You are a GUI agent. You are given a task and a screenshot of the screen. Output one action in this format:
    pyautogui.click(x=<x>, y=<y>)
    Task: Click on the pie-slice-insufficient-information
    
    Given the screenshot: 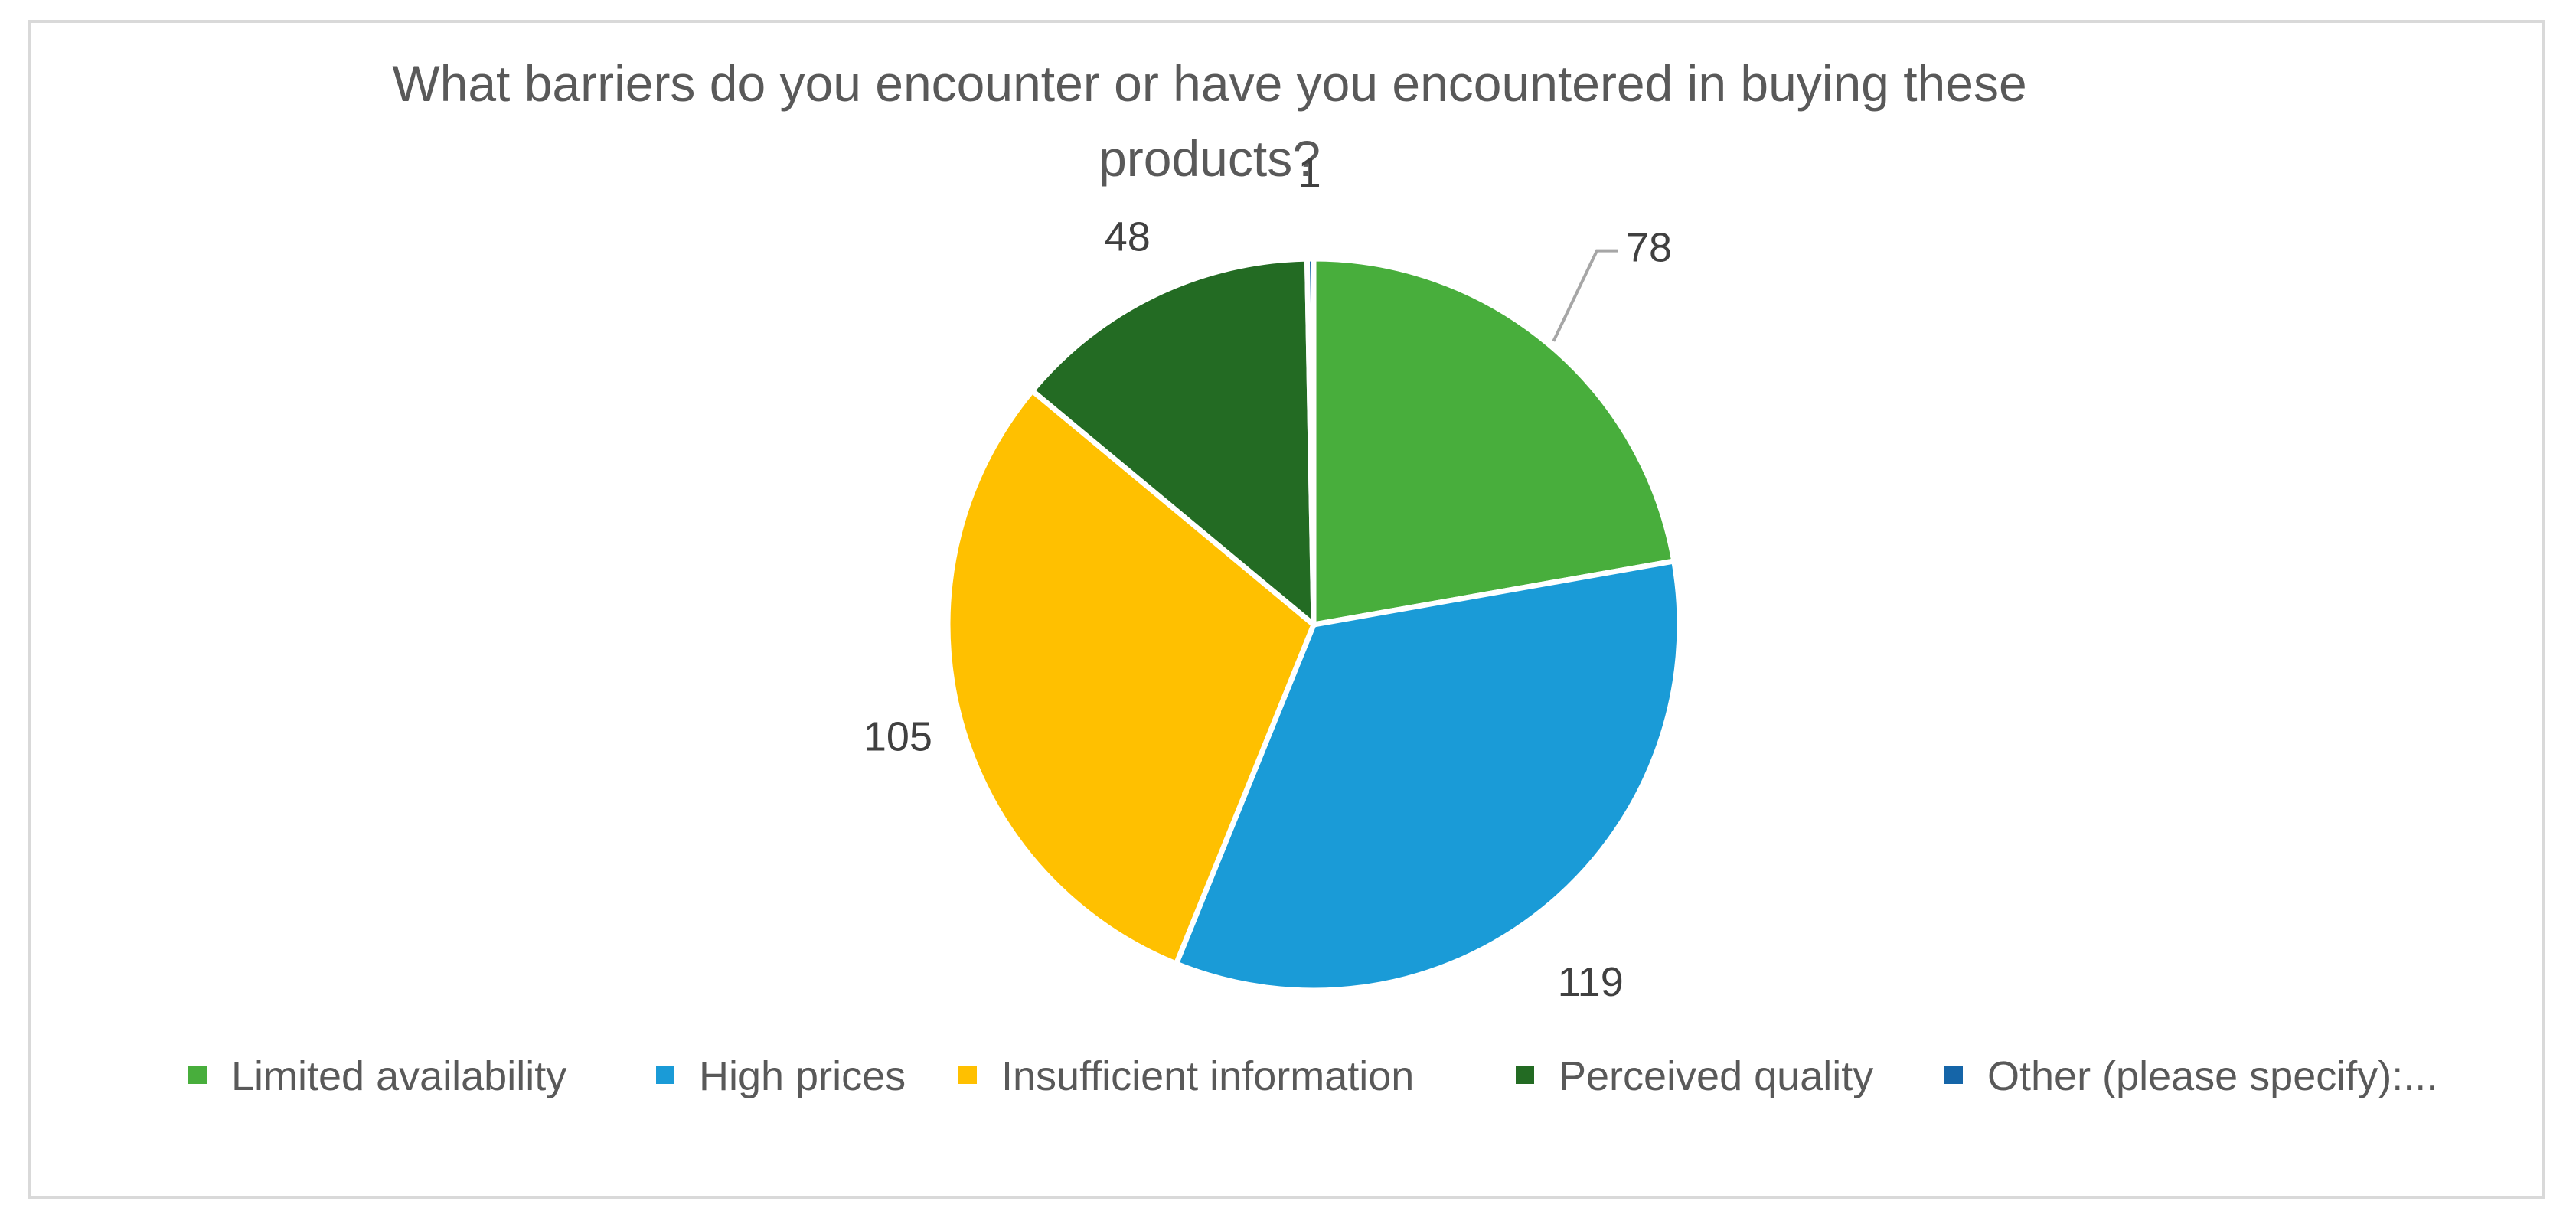 What is the action you would take?
    pyautogui.click(x=1131, y=677)
    